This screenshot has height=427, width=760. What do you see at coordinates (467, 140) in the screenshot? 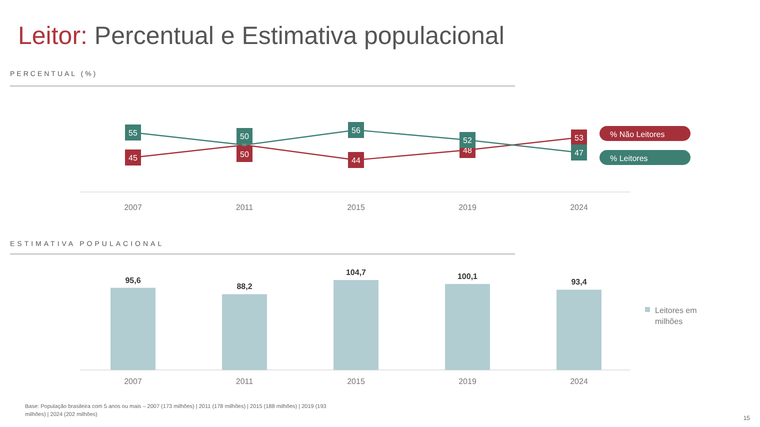
I see `data-label: 52` at bounding box center [467, 140].